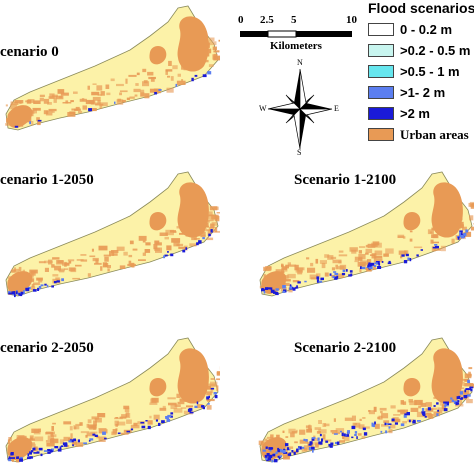  Describe the element at coordinates (301, 108) in the screenshot. I see `north-arrow: N S E W` at that location.